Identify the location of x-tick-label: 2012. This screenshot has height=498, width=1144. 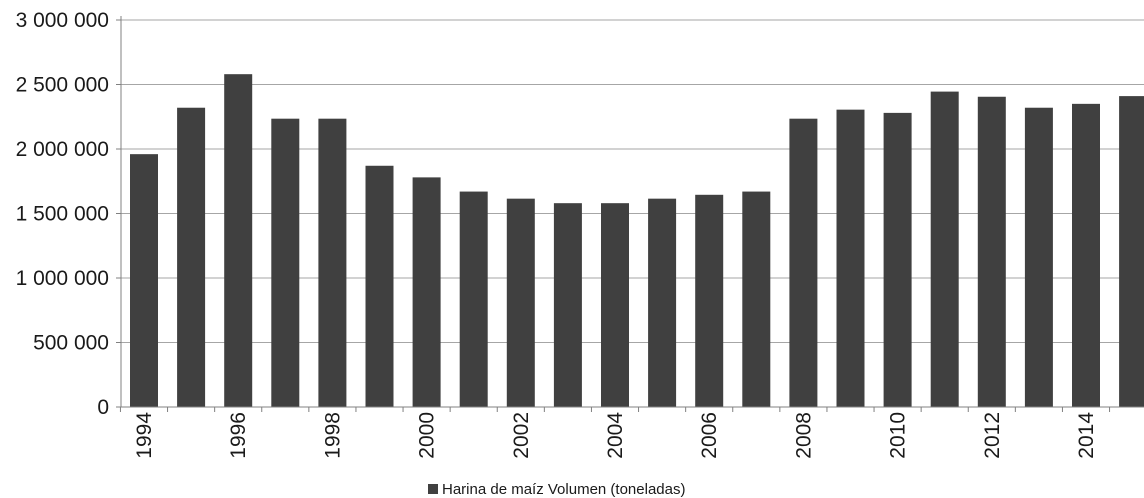
(992, 435).